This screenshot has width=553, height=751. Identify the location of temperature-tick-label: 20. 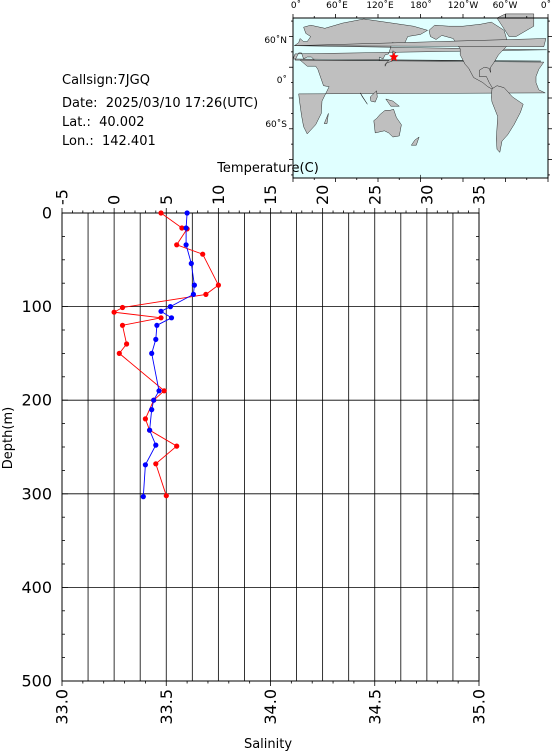
(322, 195).